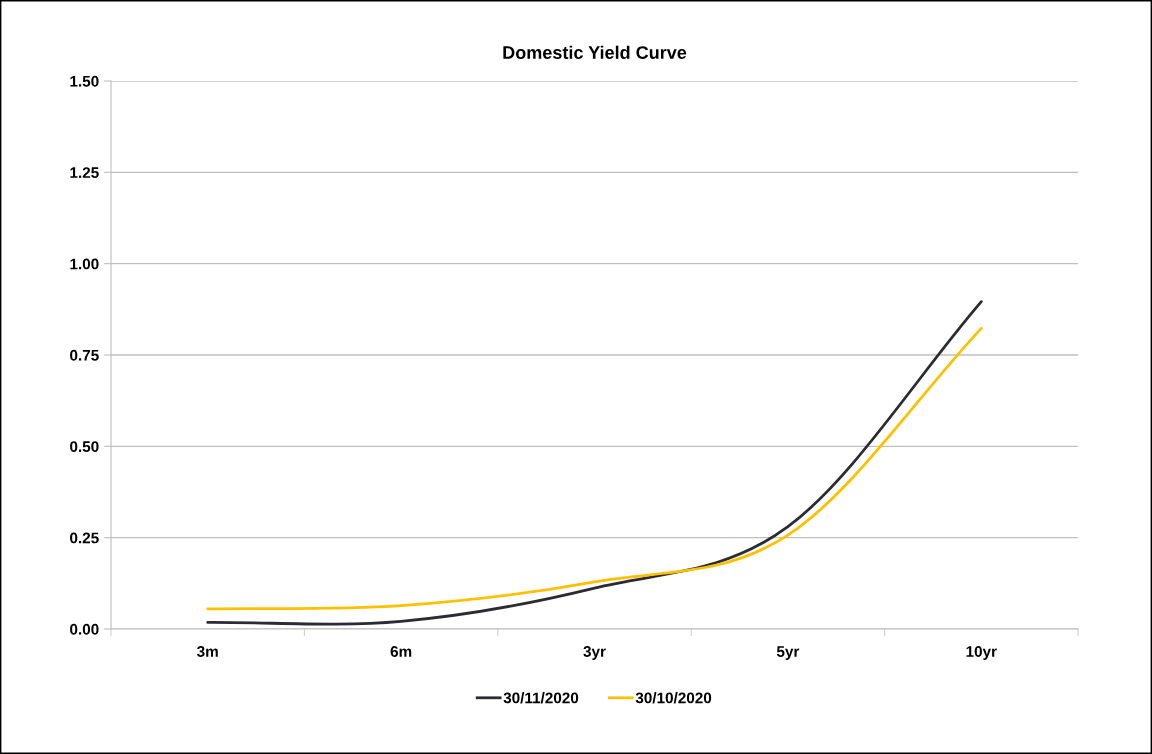 The width and height of the screenshot is (1152, 754). Describe the element at coordinates (84, 447) in the screenshot. I see `y-tick-label: 0.50` at that location.